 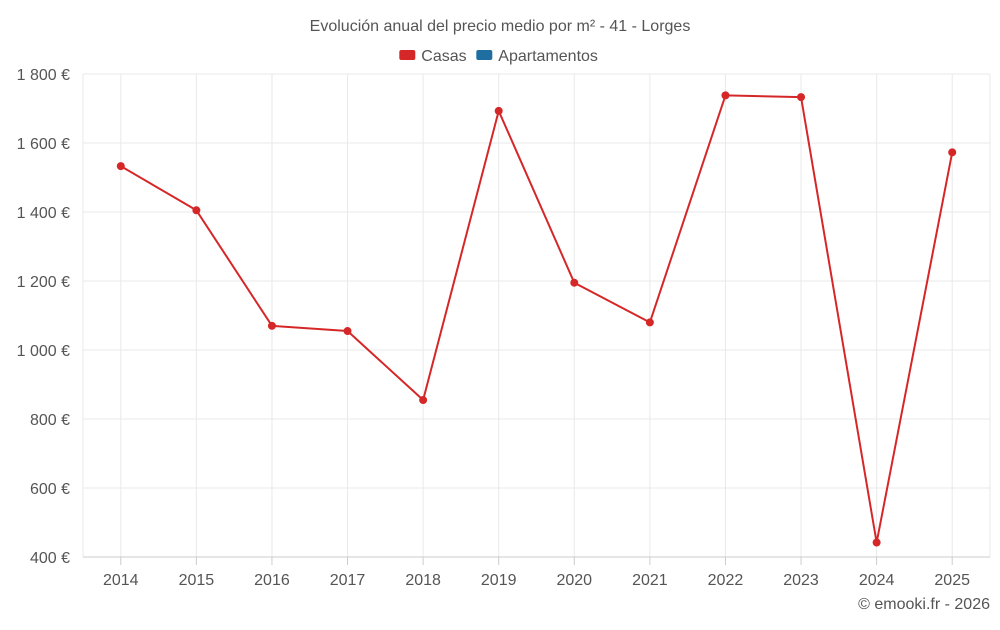 What do you see at coordinates (272, 580) in the screenshot?
I see `x-tick-label: 2016` at bounding box center [272, 580].